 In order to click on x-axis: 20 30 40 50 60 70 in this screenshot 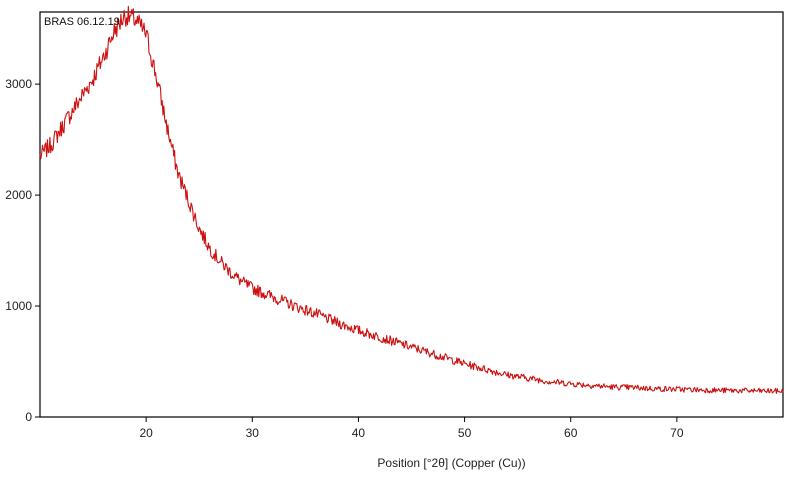, I will do `click(411, 428)`.